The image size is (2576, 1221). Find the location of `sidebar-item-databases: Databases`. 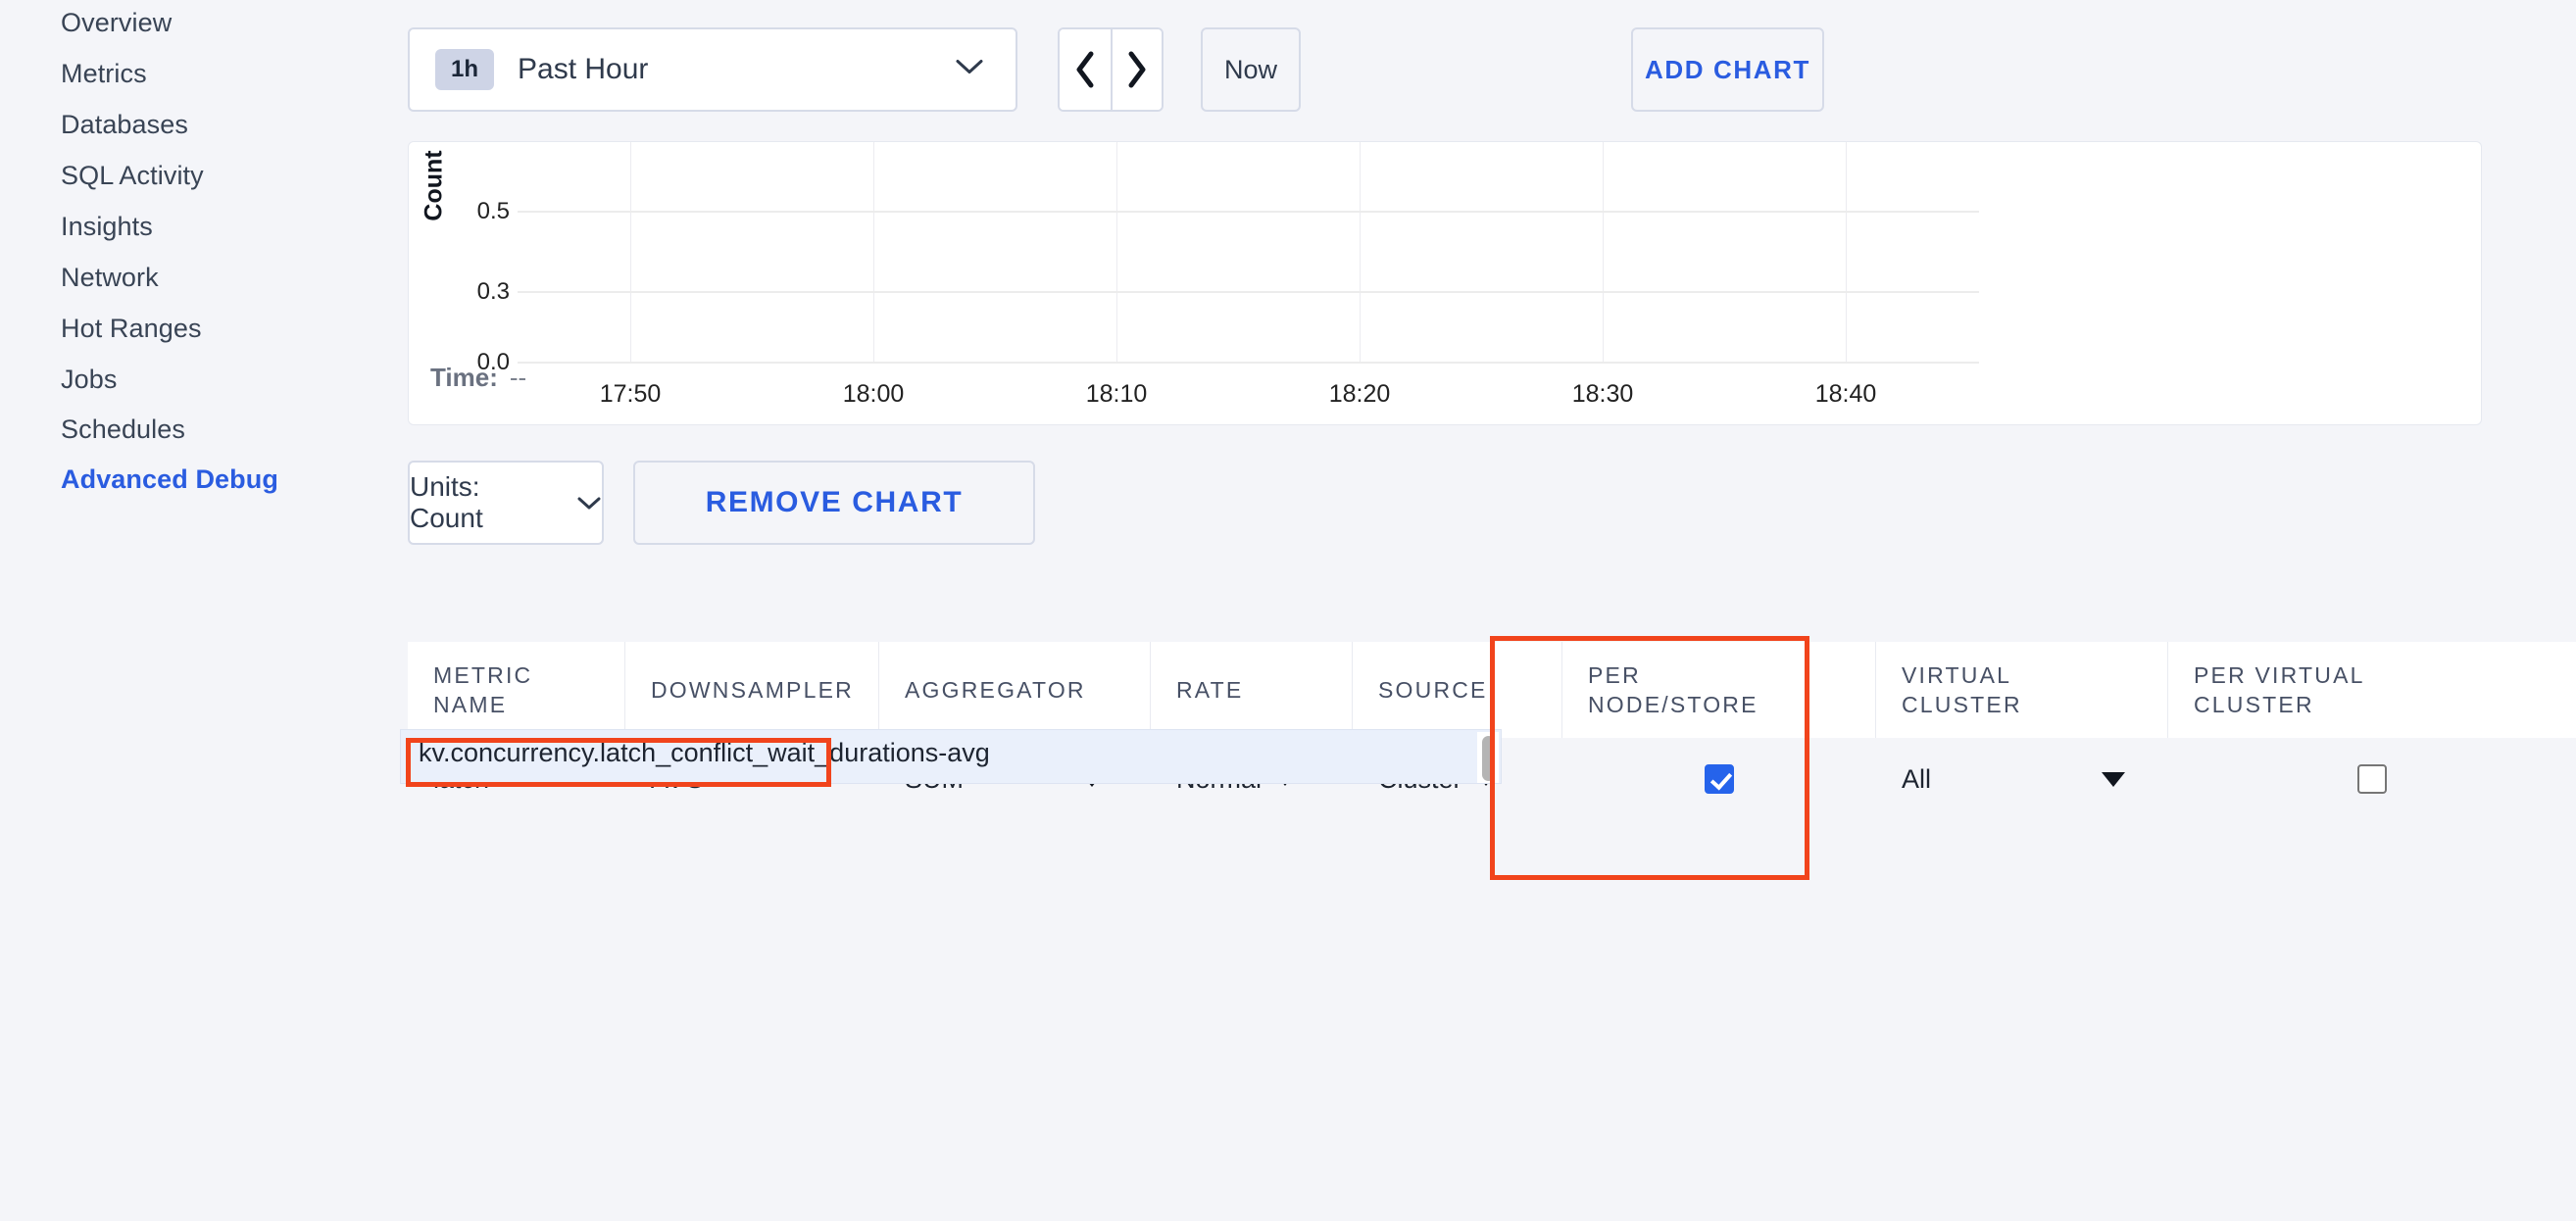

sidebar-item-databases: Databases is located at coordinates (124, 124).